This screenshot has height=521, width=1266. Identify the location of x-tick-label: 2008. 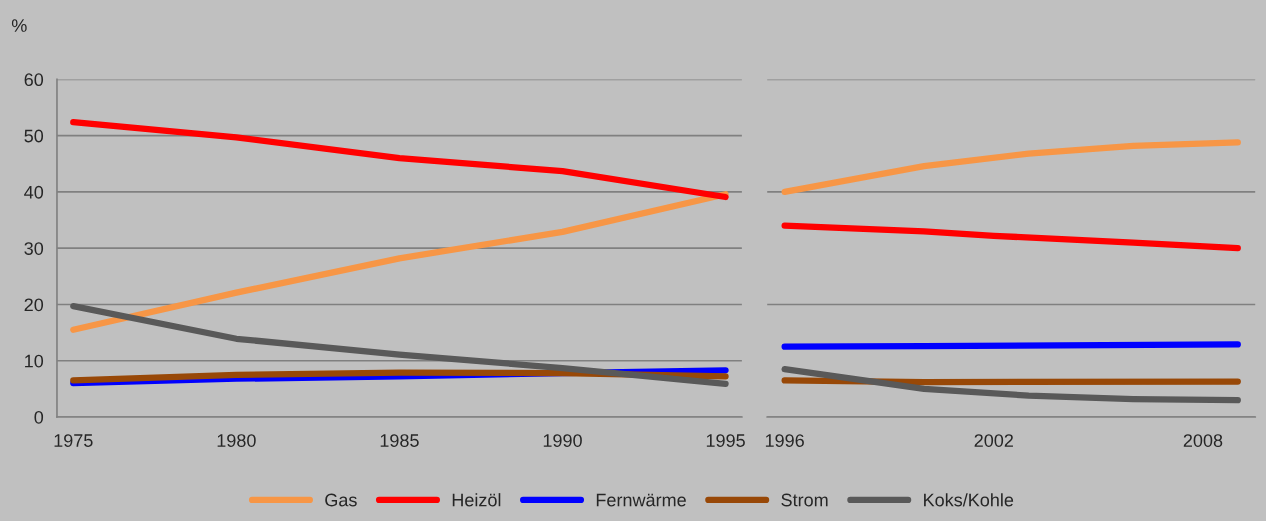
(1203, 440).